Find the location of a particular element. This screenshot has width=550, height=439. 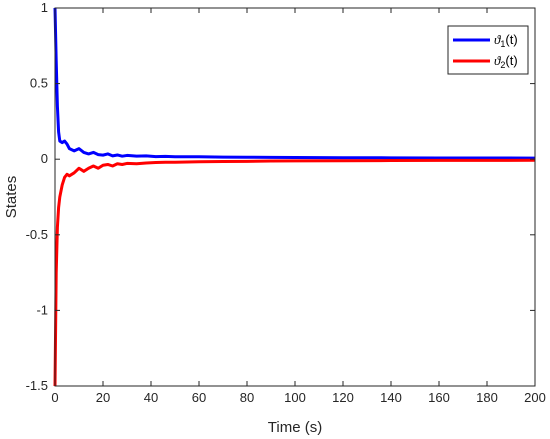

x-tick-label: 180 is located at coordinates (487, 397).